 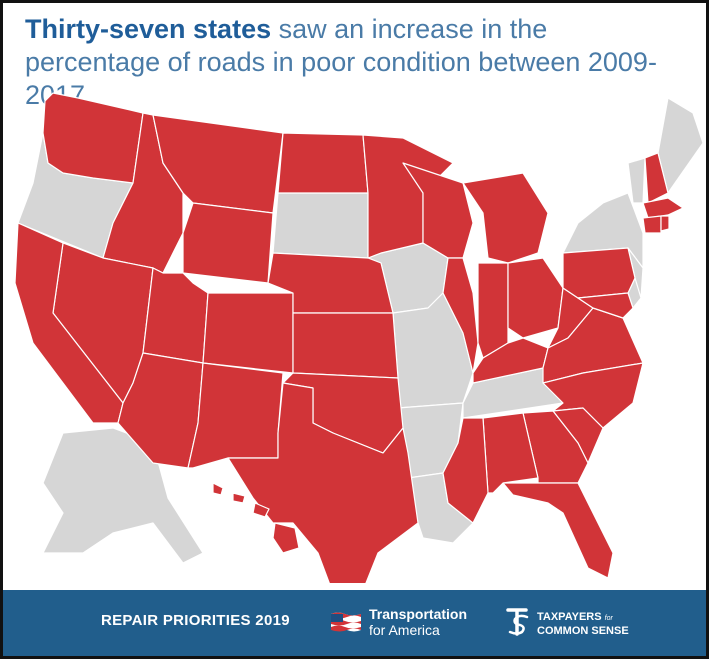 What do you see at coordinates (656, 178) in the screenshot?
I see `state-nh` at bounding box center [656, 178].